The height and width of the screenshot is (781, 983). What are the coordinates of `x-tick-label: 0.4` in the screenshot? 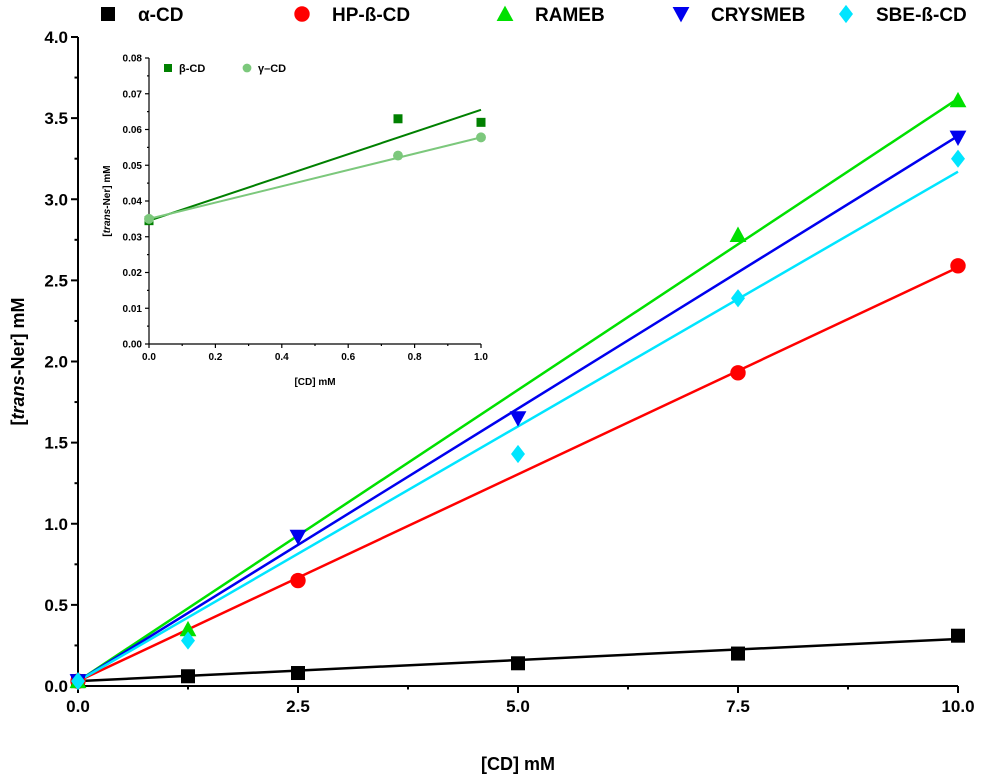 It's located at (282, 357).